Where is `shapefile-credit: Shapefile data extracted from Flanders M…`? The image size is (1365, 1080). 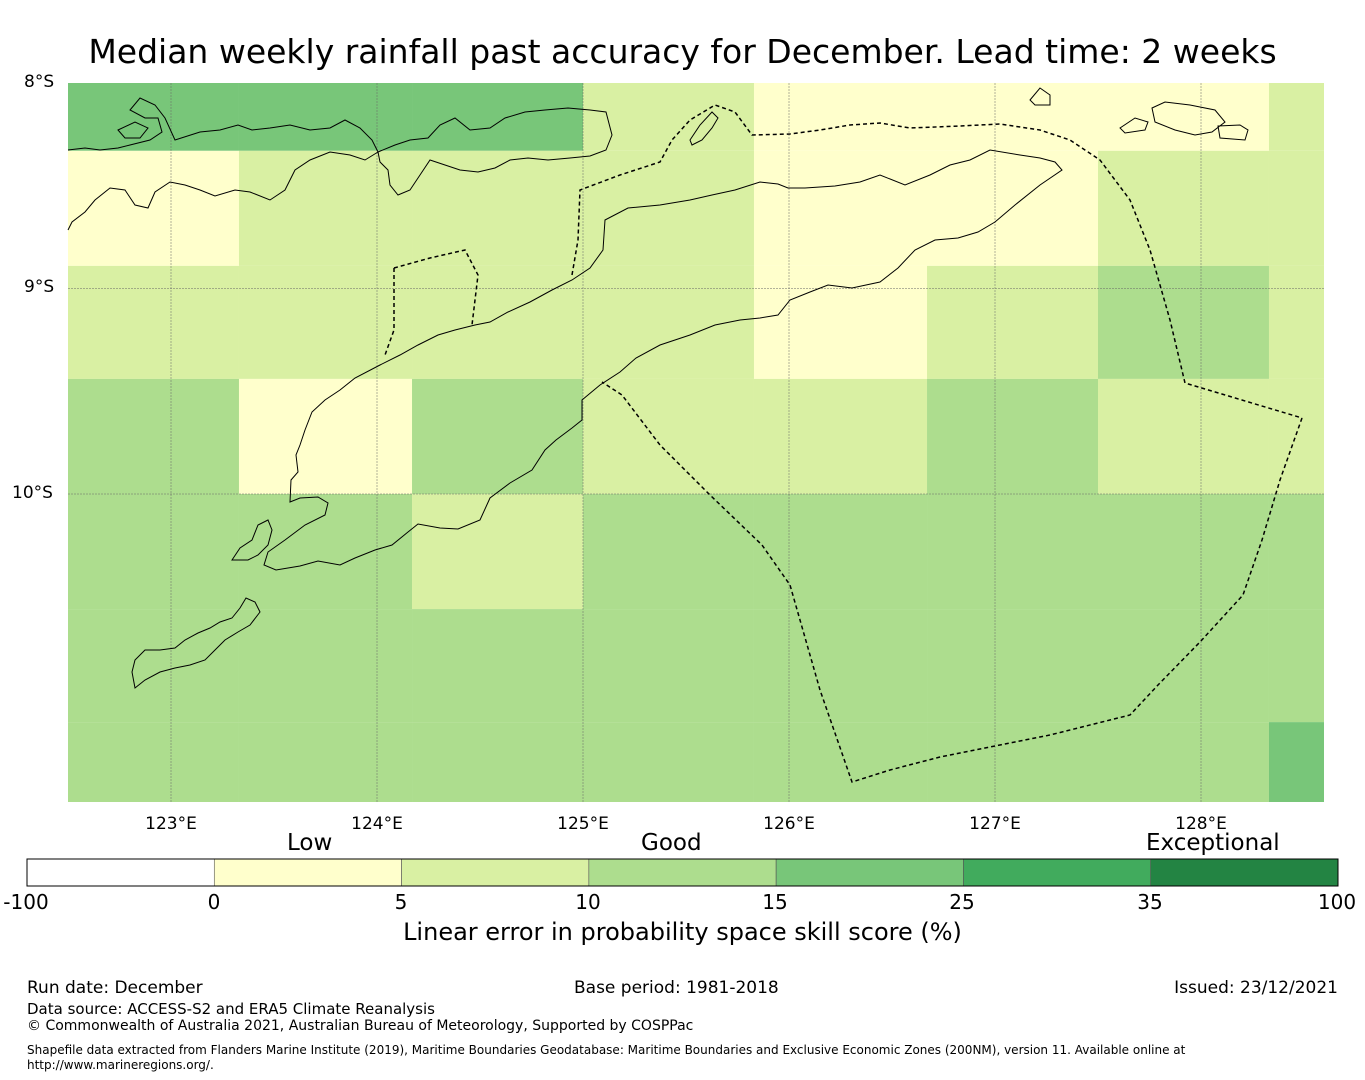 shapefile-credit: Shapefile data extracted from Flanders M… is located at coordinates (606, 1057).